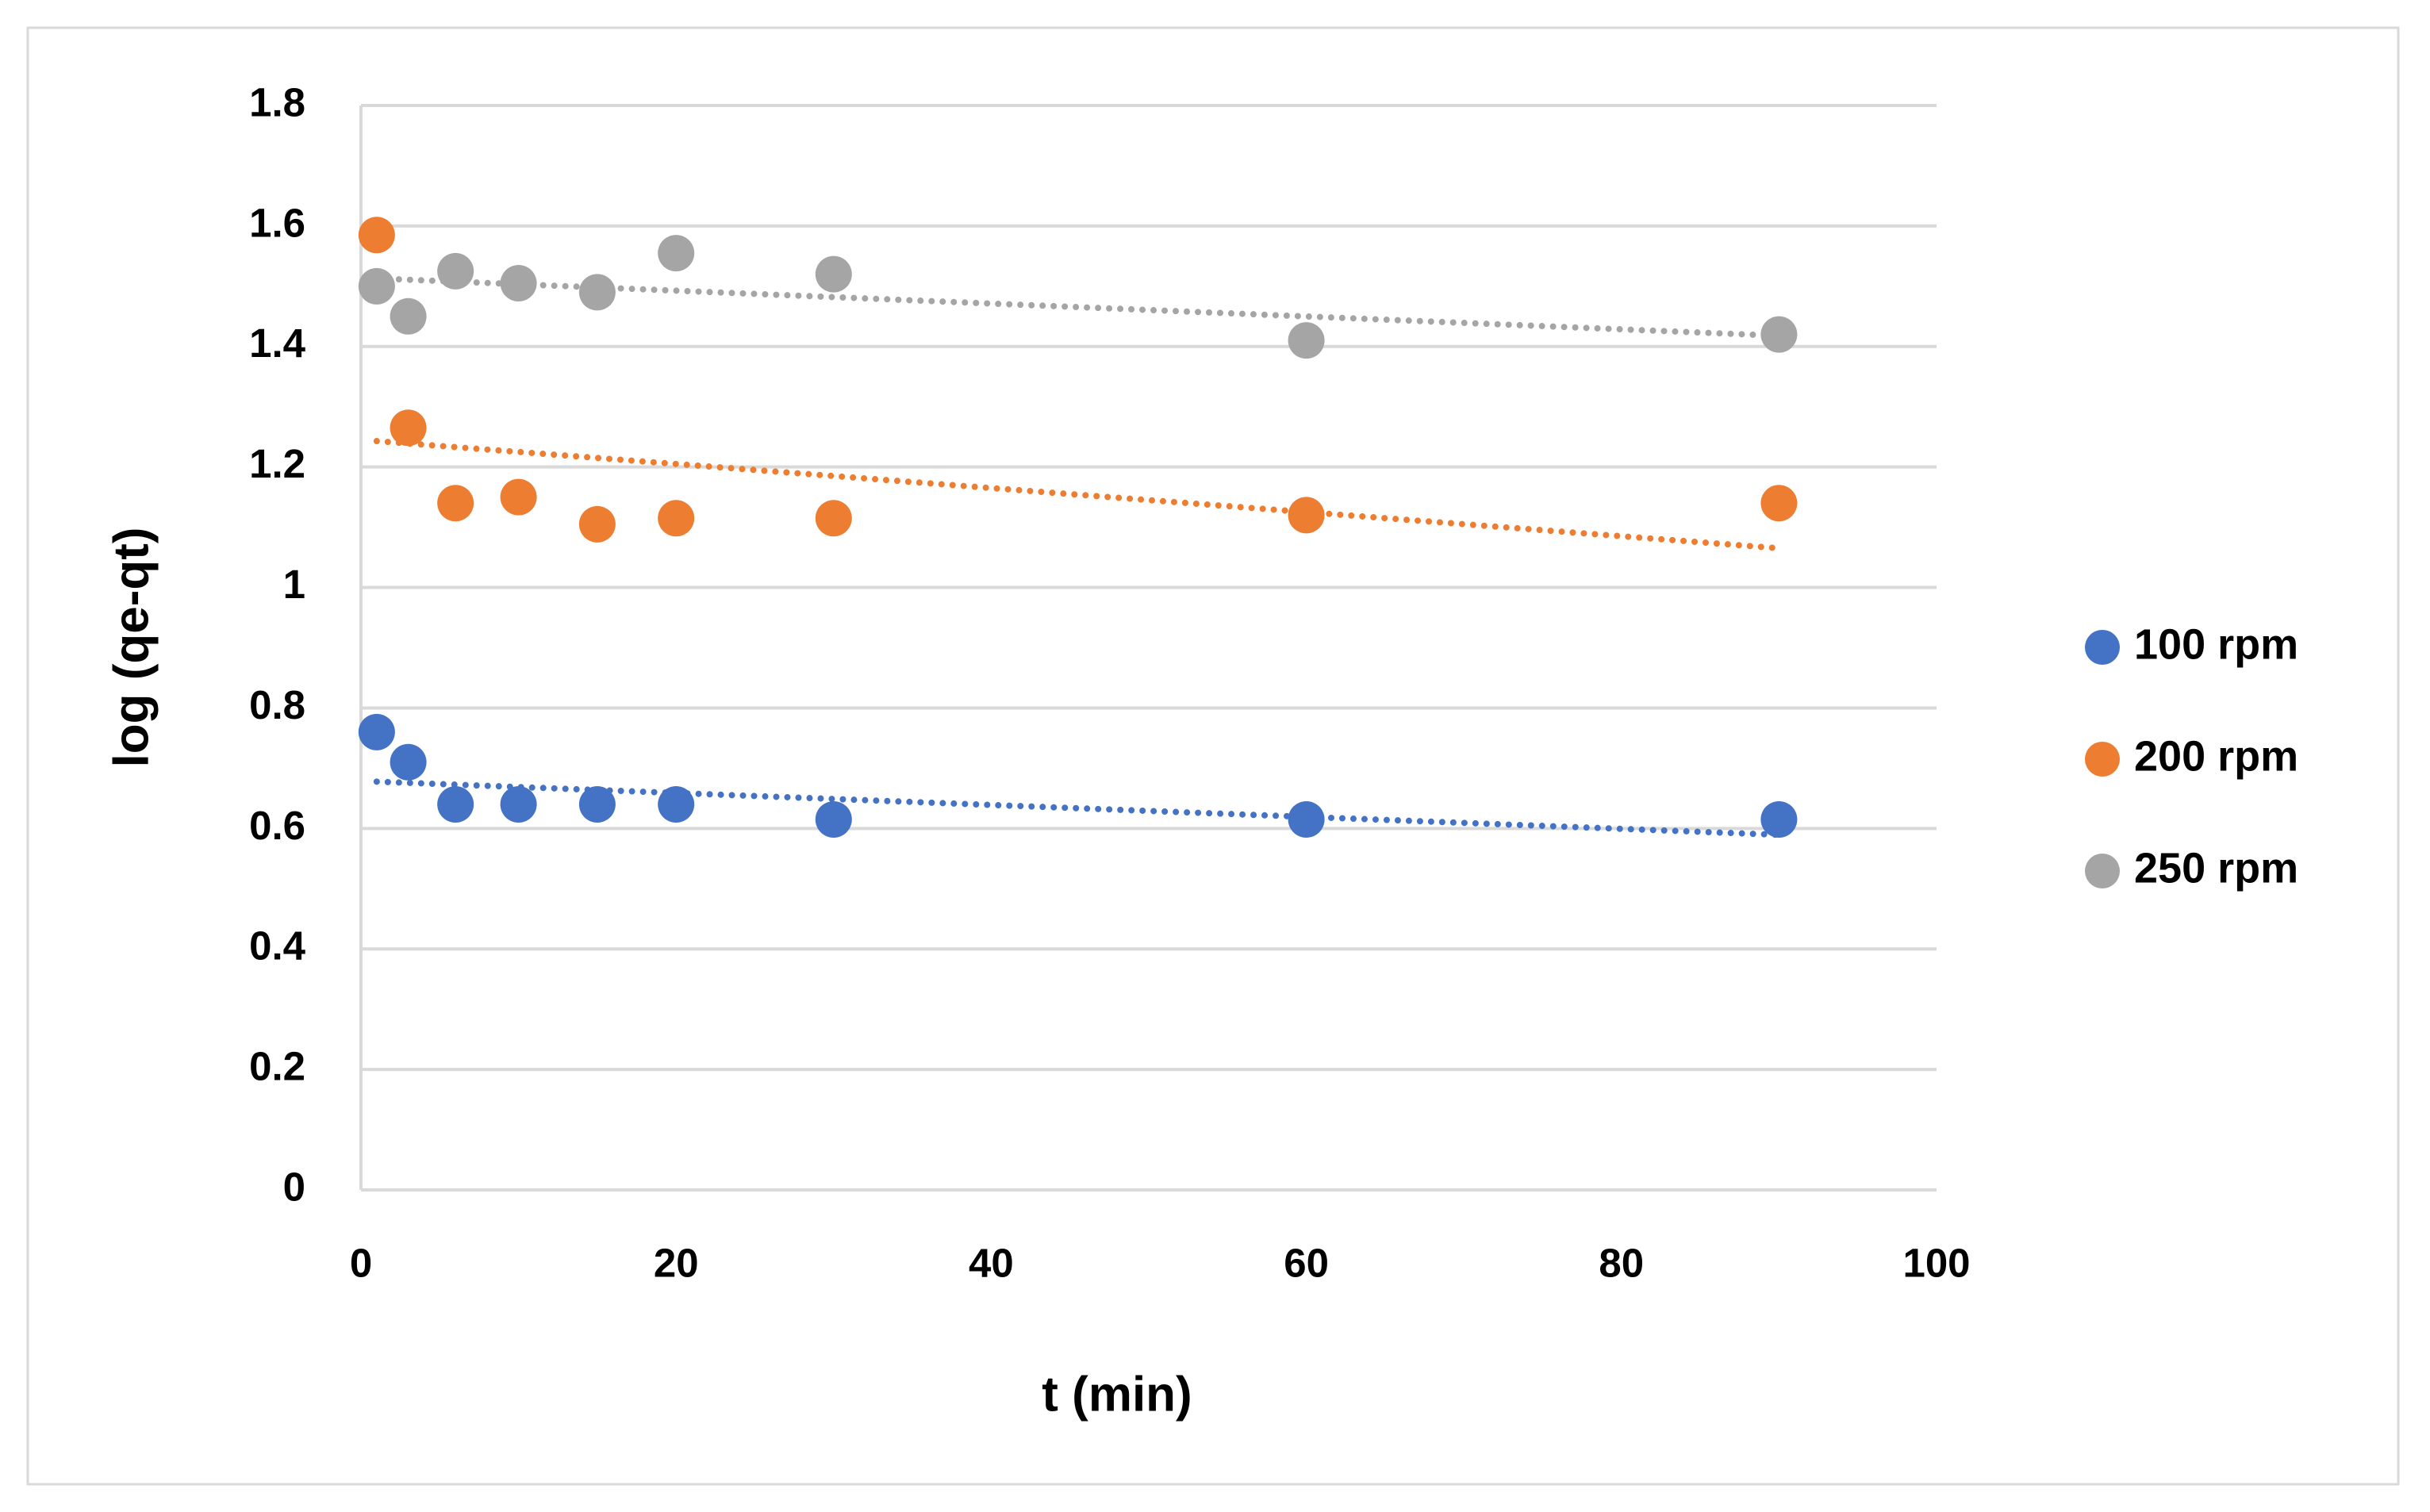 This screenshot has height=1512, width=2430. What do you see at coordinates (2216, 868) in the screenshot?
I see `legend-label: 250 rpm` at bounding box center [2216, 868].